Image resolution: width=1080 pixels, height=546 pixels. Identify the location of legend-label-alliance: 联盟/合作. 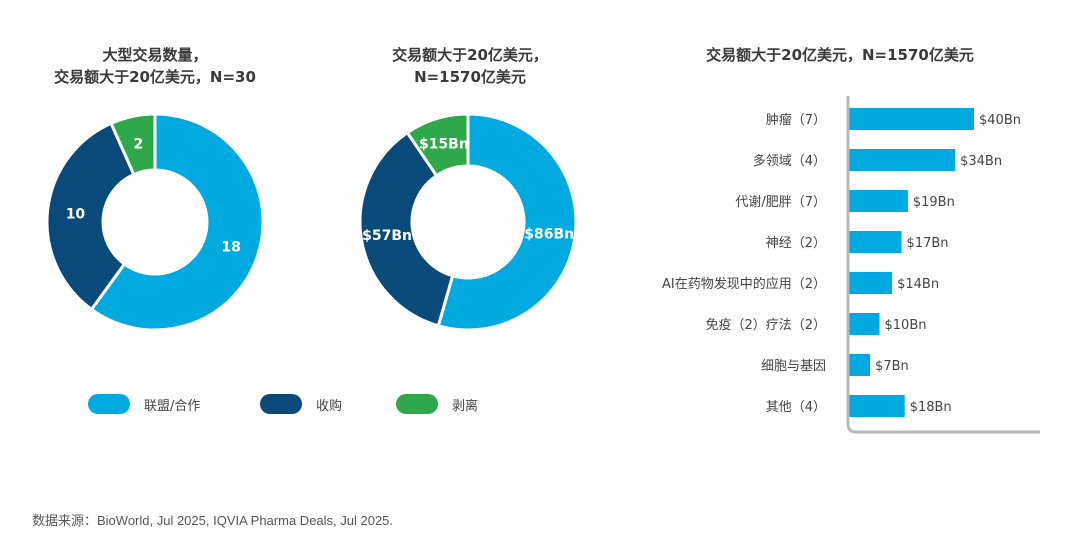
(172, 406).